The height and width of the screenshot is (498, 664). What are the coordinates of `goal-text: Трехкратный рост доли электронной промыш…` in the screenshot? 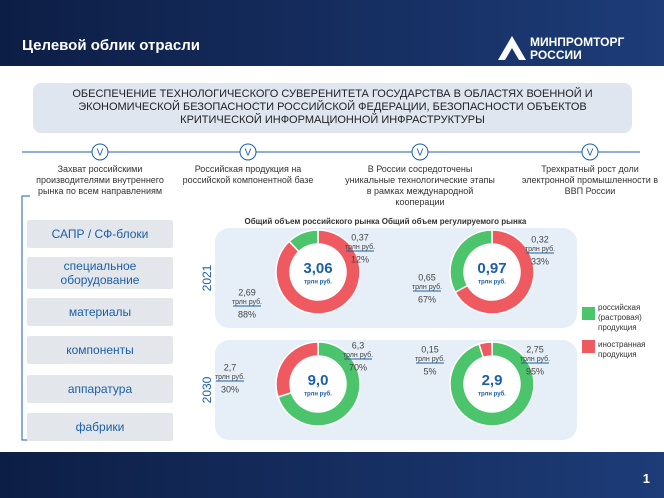 It's located at (590, 180).